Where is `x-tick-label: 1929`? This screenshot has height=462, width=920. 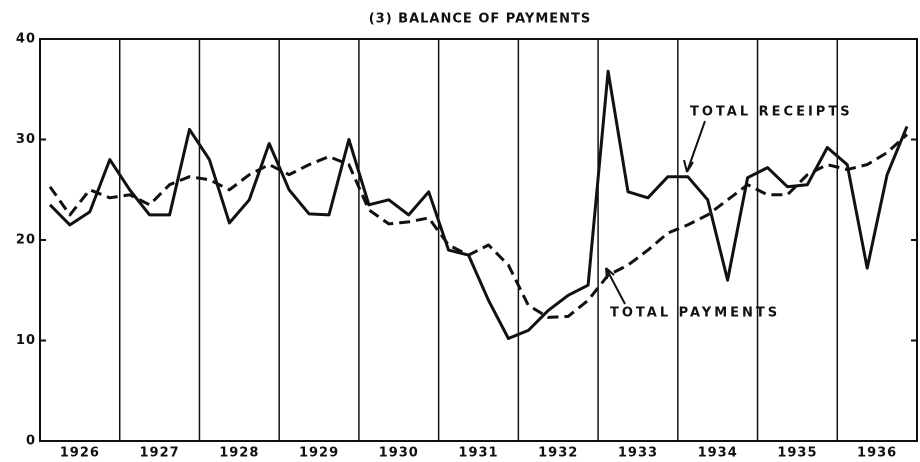 x-tick-label: 1929 is located at coordinates (319, 453).